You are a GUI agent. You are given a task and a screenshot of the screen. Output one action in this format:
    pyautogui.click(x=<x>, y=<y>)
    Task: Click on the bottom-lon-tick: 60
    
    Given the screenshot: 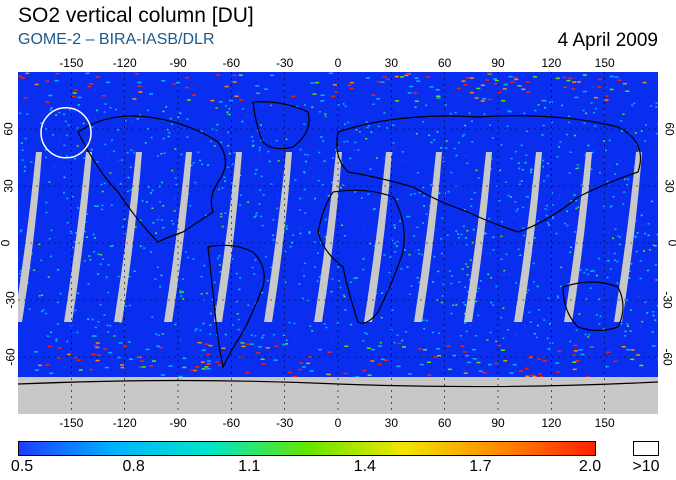 What is the action you would take?
    pyautogui.click(x=444, y=423)
    